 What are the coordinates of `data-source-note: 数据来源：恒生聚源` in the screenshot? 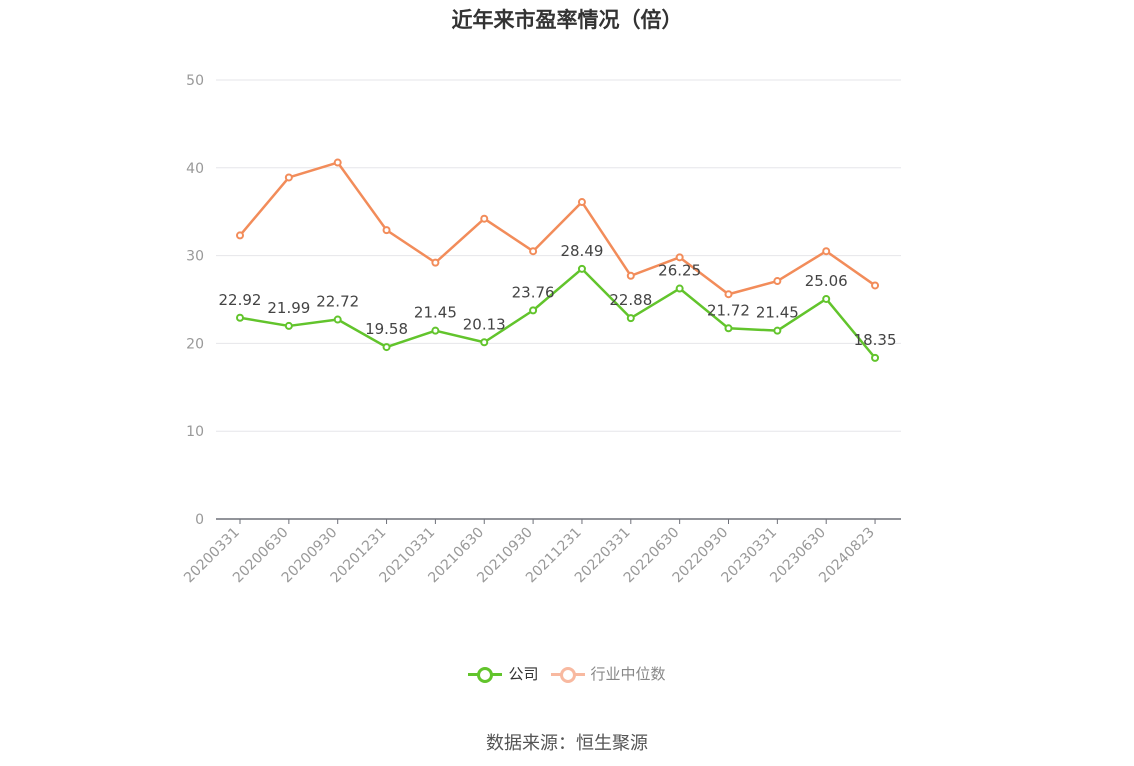 It's located at (567, 743).